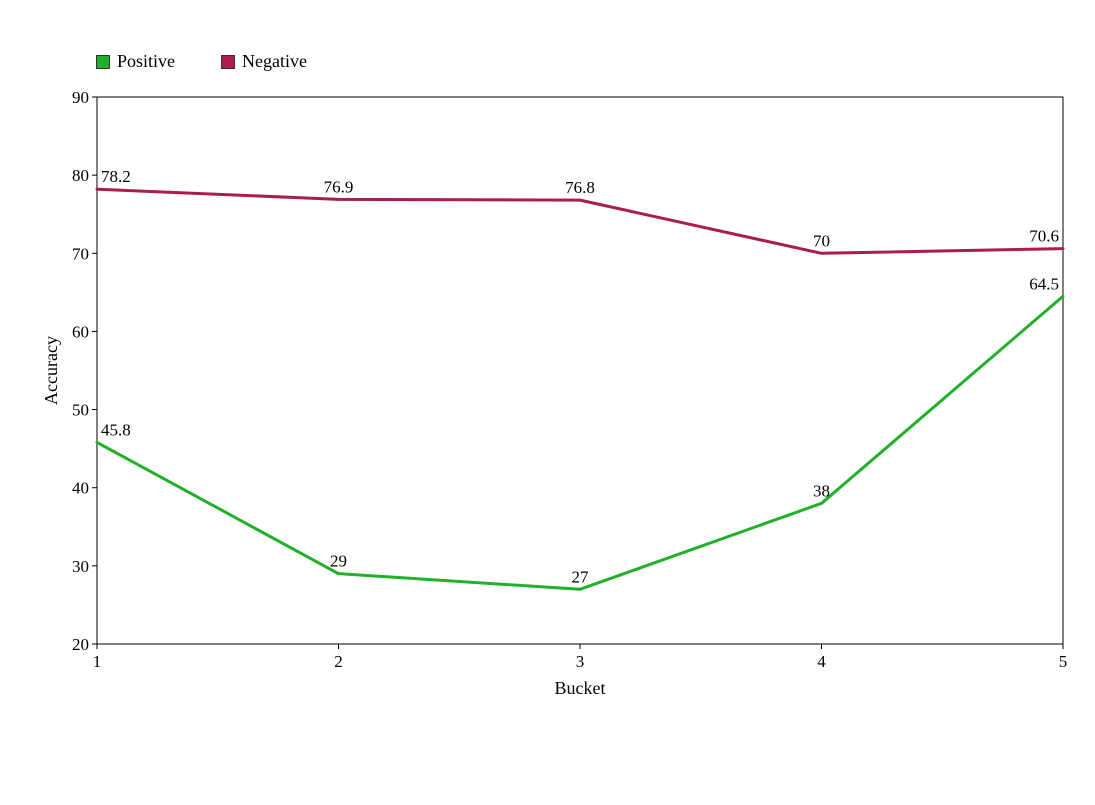 Image resolution: width=1095 pixels, height=805 pixels. I want to click on legend-item-positive: Positive, so click(135, 61).